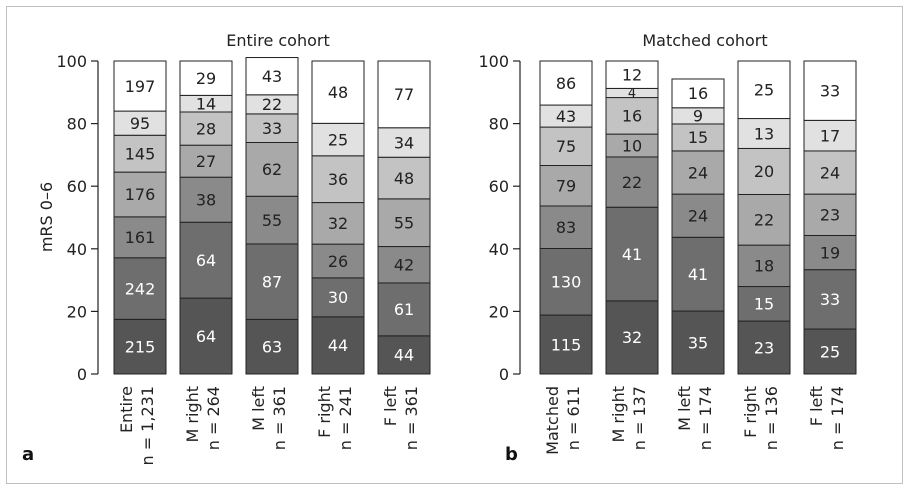  What do you see at coordinates (573, 418) in the screenshot?
I see `category-n-label: n = 611` at bounding box center [573, 418].